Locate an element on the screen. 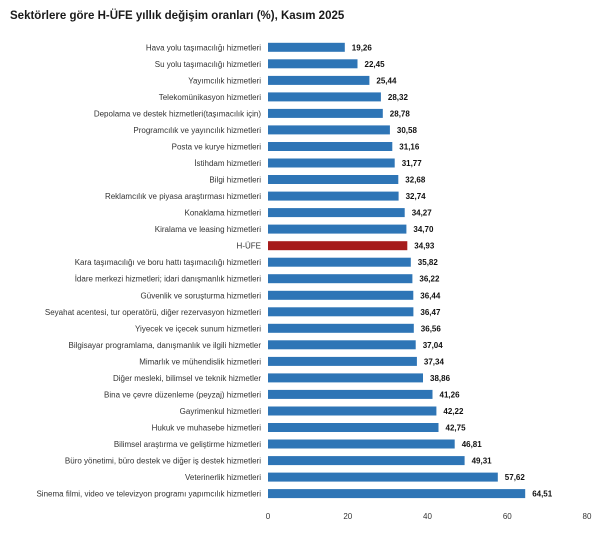 This screenshot has height=537, width=600. value-label-22: 42,22 is located at coordinates (453, 411).